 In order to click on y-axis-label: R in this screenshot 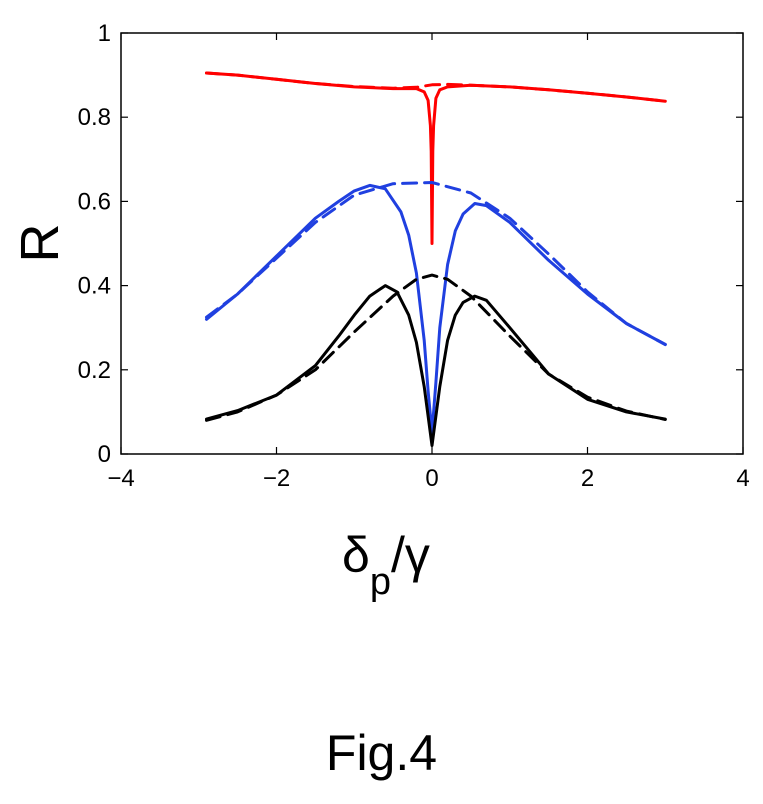, I will do `click(40, 243)`.